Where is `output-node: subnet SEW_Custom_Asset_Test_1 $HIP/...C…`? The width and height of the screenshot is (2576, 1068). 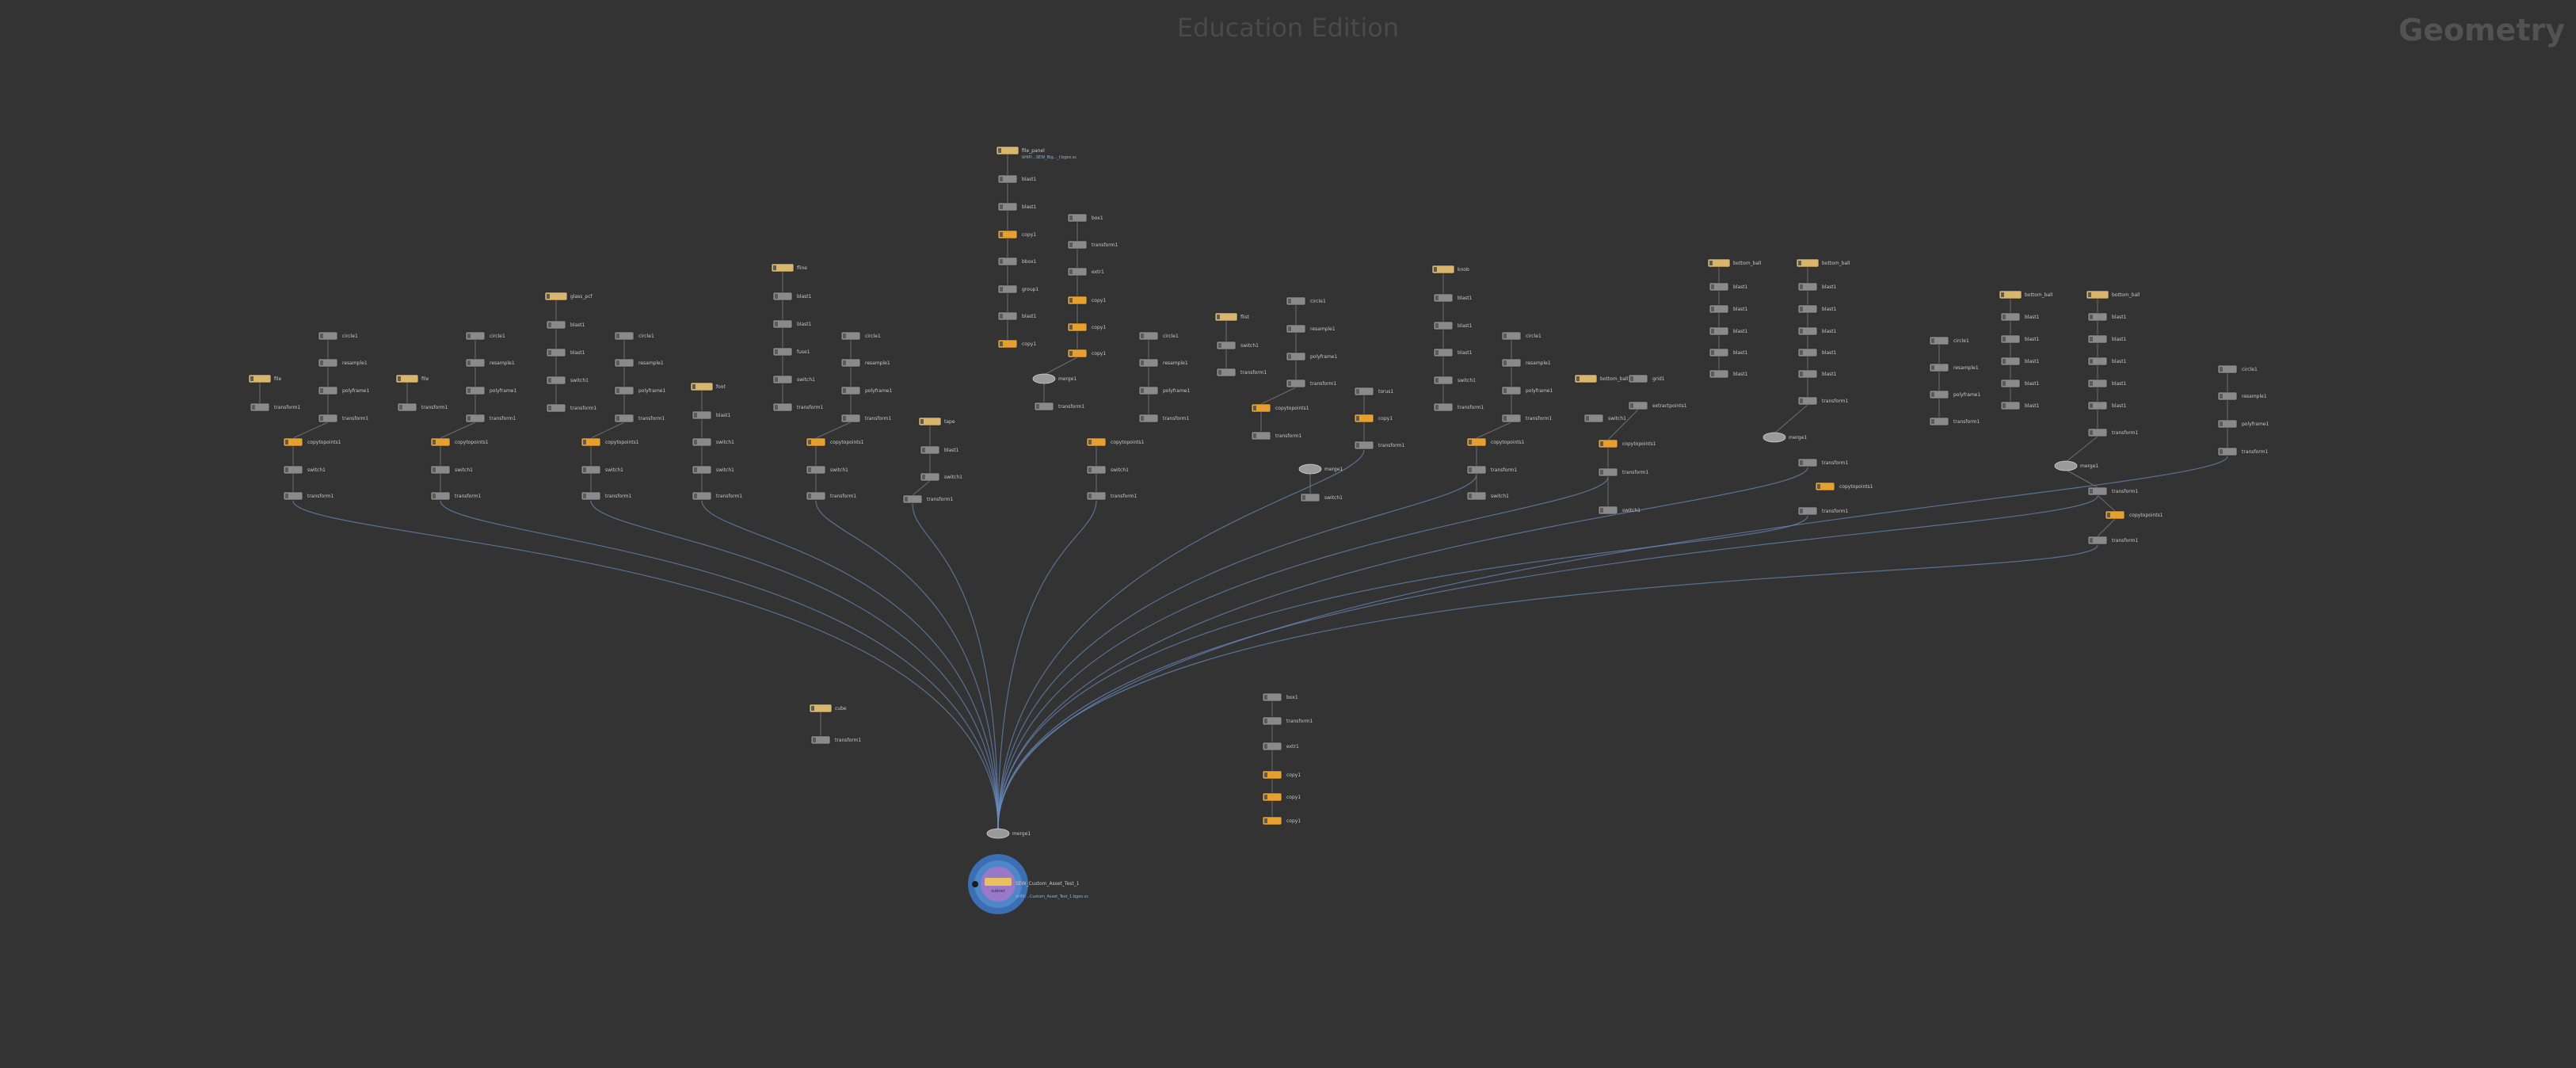
output-node: subnet SEW_Custom_Asset_Test_1 $HIP/...C… is located at coordinates (1028, 884).